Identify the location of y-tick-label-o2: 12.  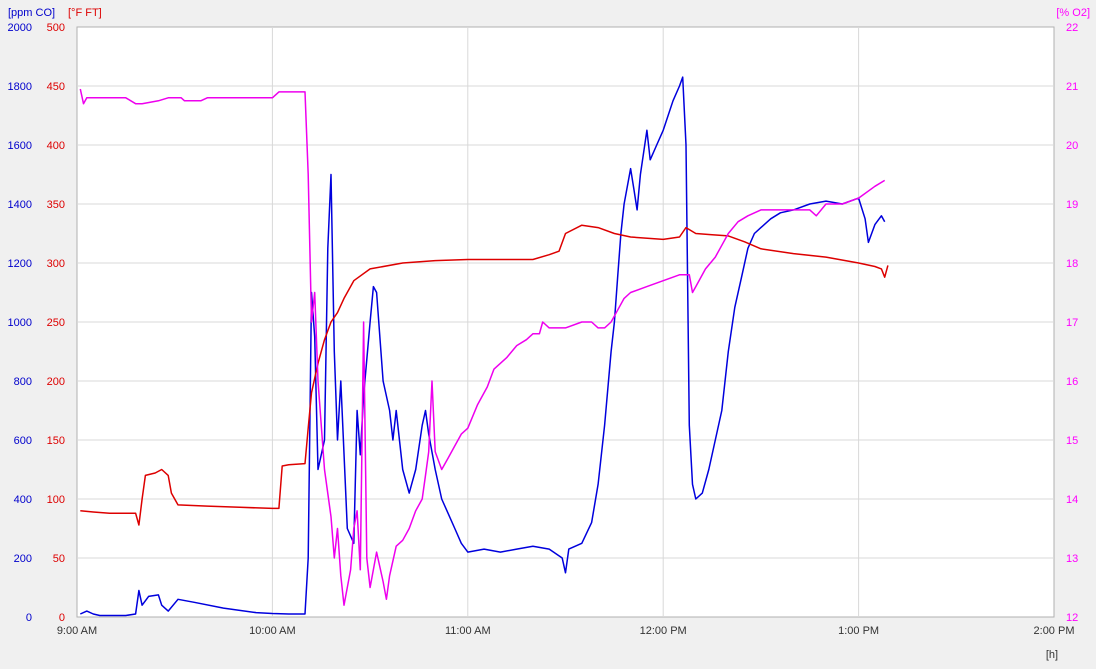
(1072, 618).